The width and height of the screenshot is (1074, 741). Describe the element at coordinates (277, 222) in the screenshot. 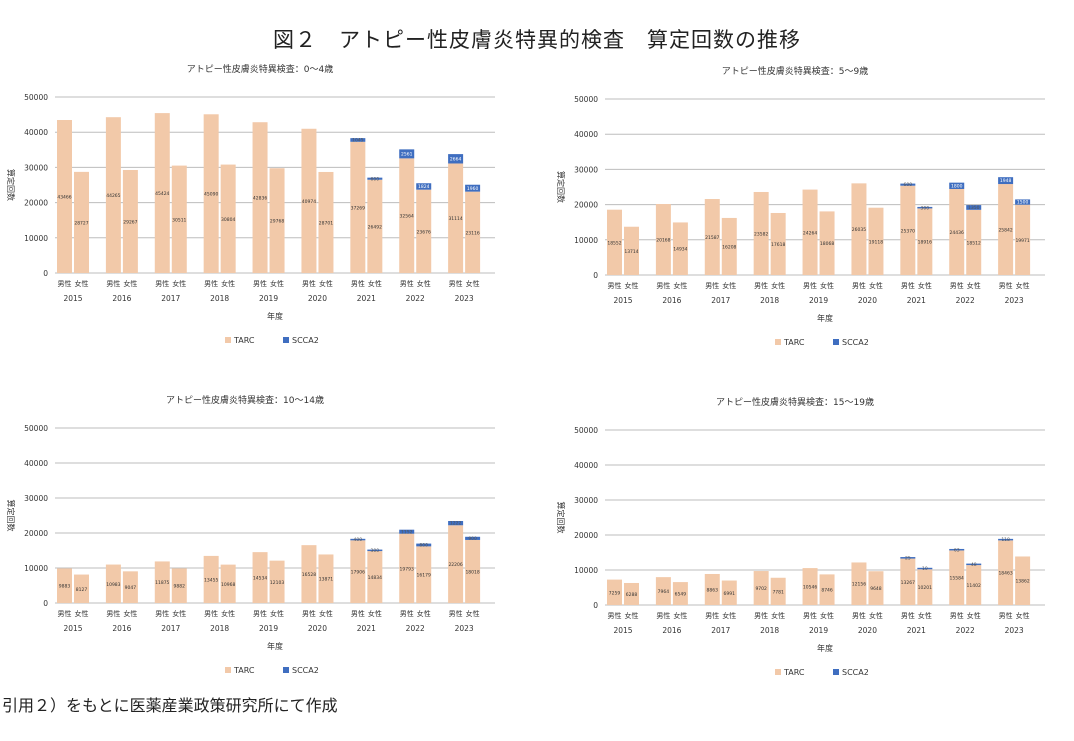

I see `data-label-tarc: 29768` at that location.